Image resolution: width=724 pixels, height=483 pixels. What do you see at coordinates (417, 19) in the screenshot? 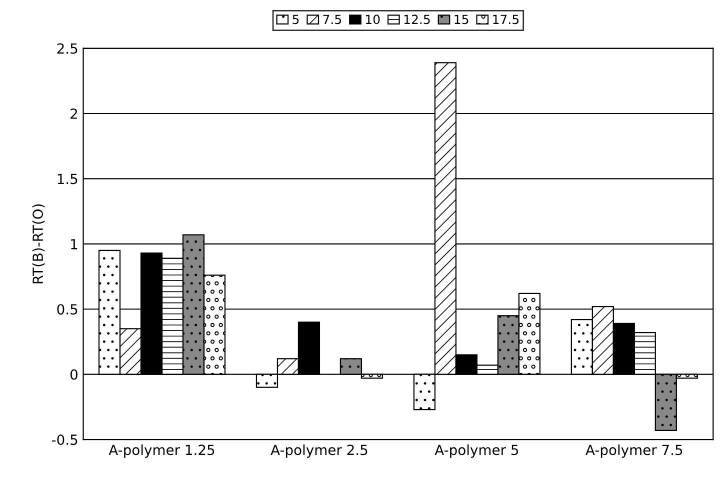
I see `legend-label: 12.5` at bounding box center [417, 19].